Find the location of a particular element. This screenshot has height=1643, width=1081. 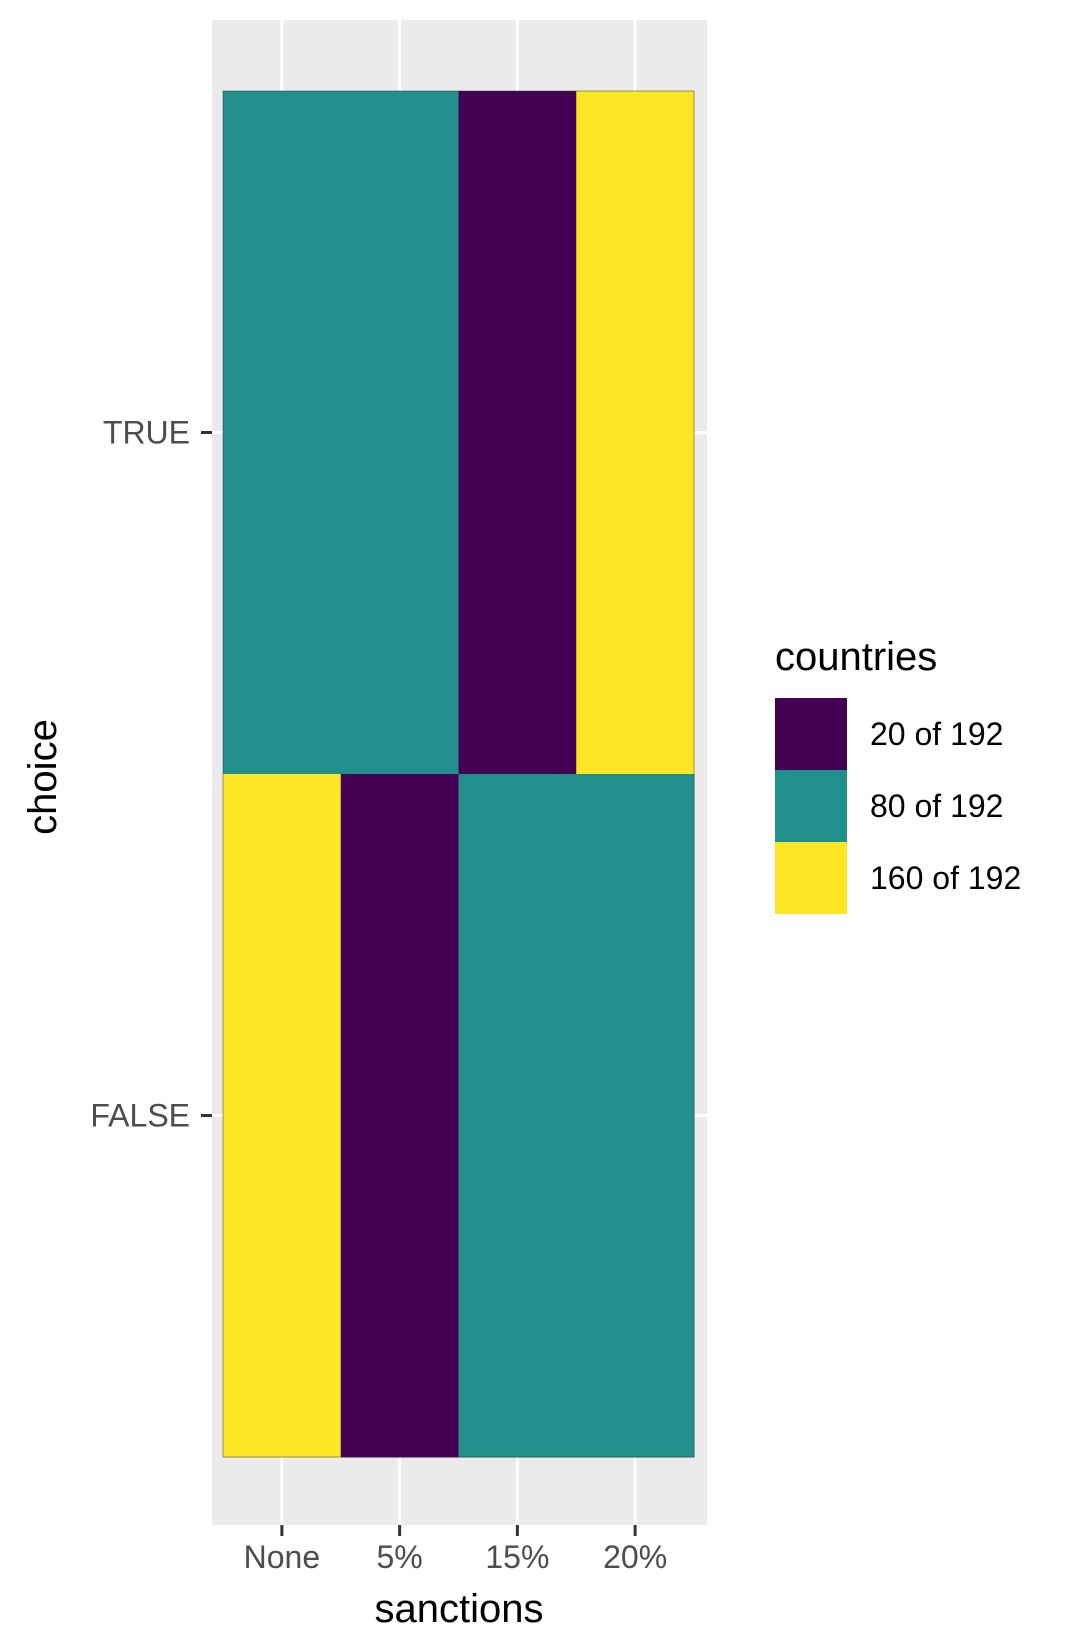

legend-label: 80 of 192 is located at coordinates (936, 806).